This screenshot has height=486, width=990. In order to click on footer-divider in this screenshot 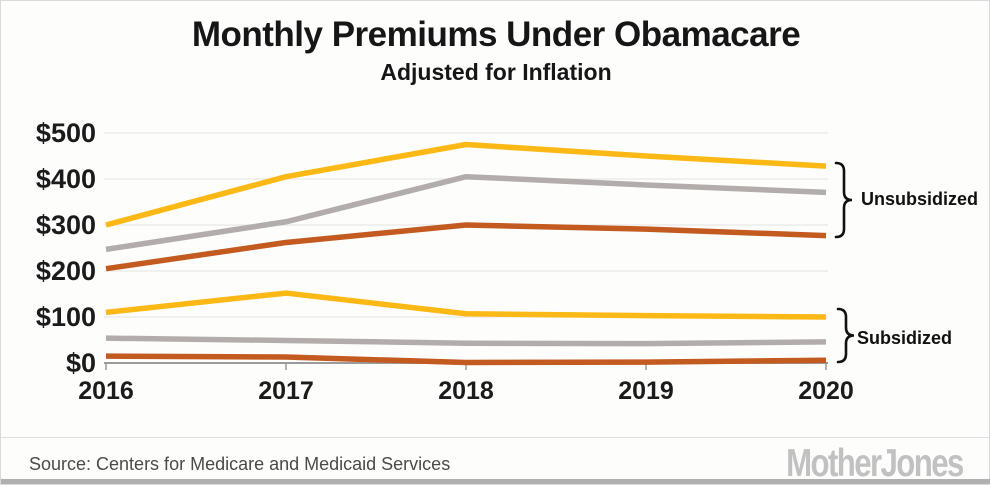, I will do `click(495, 437)`.